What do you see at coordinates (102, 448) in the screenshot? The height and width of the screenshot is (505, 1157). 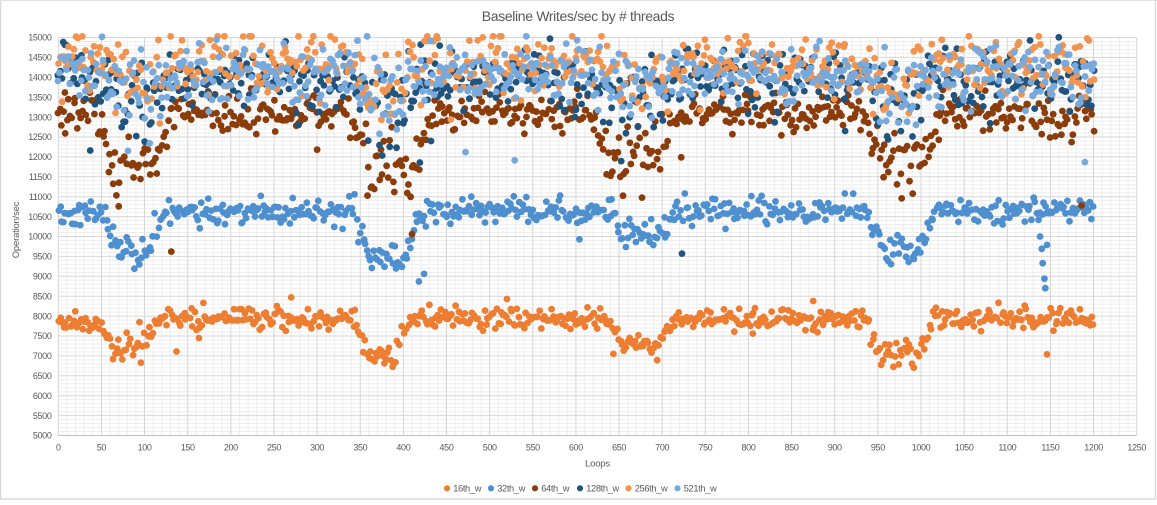 I see `svg-text: 50` at bounding box center [102, 448].